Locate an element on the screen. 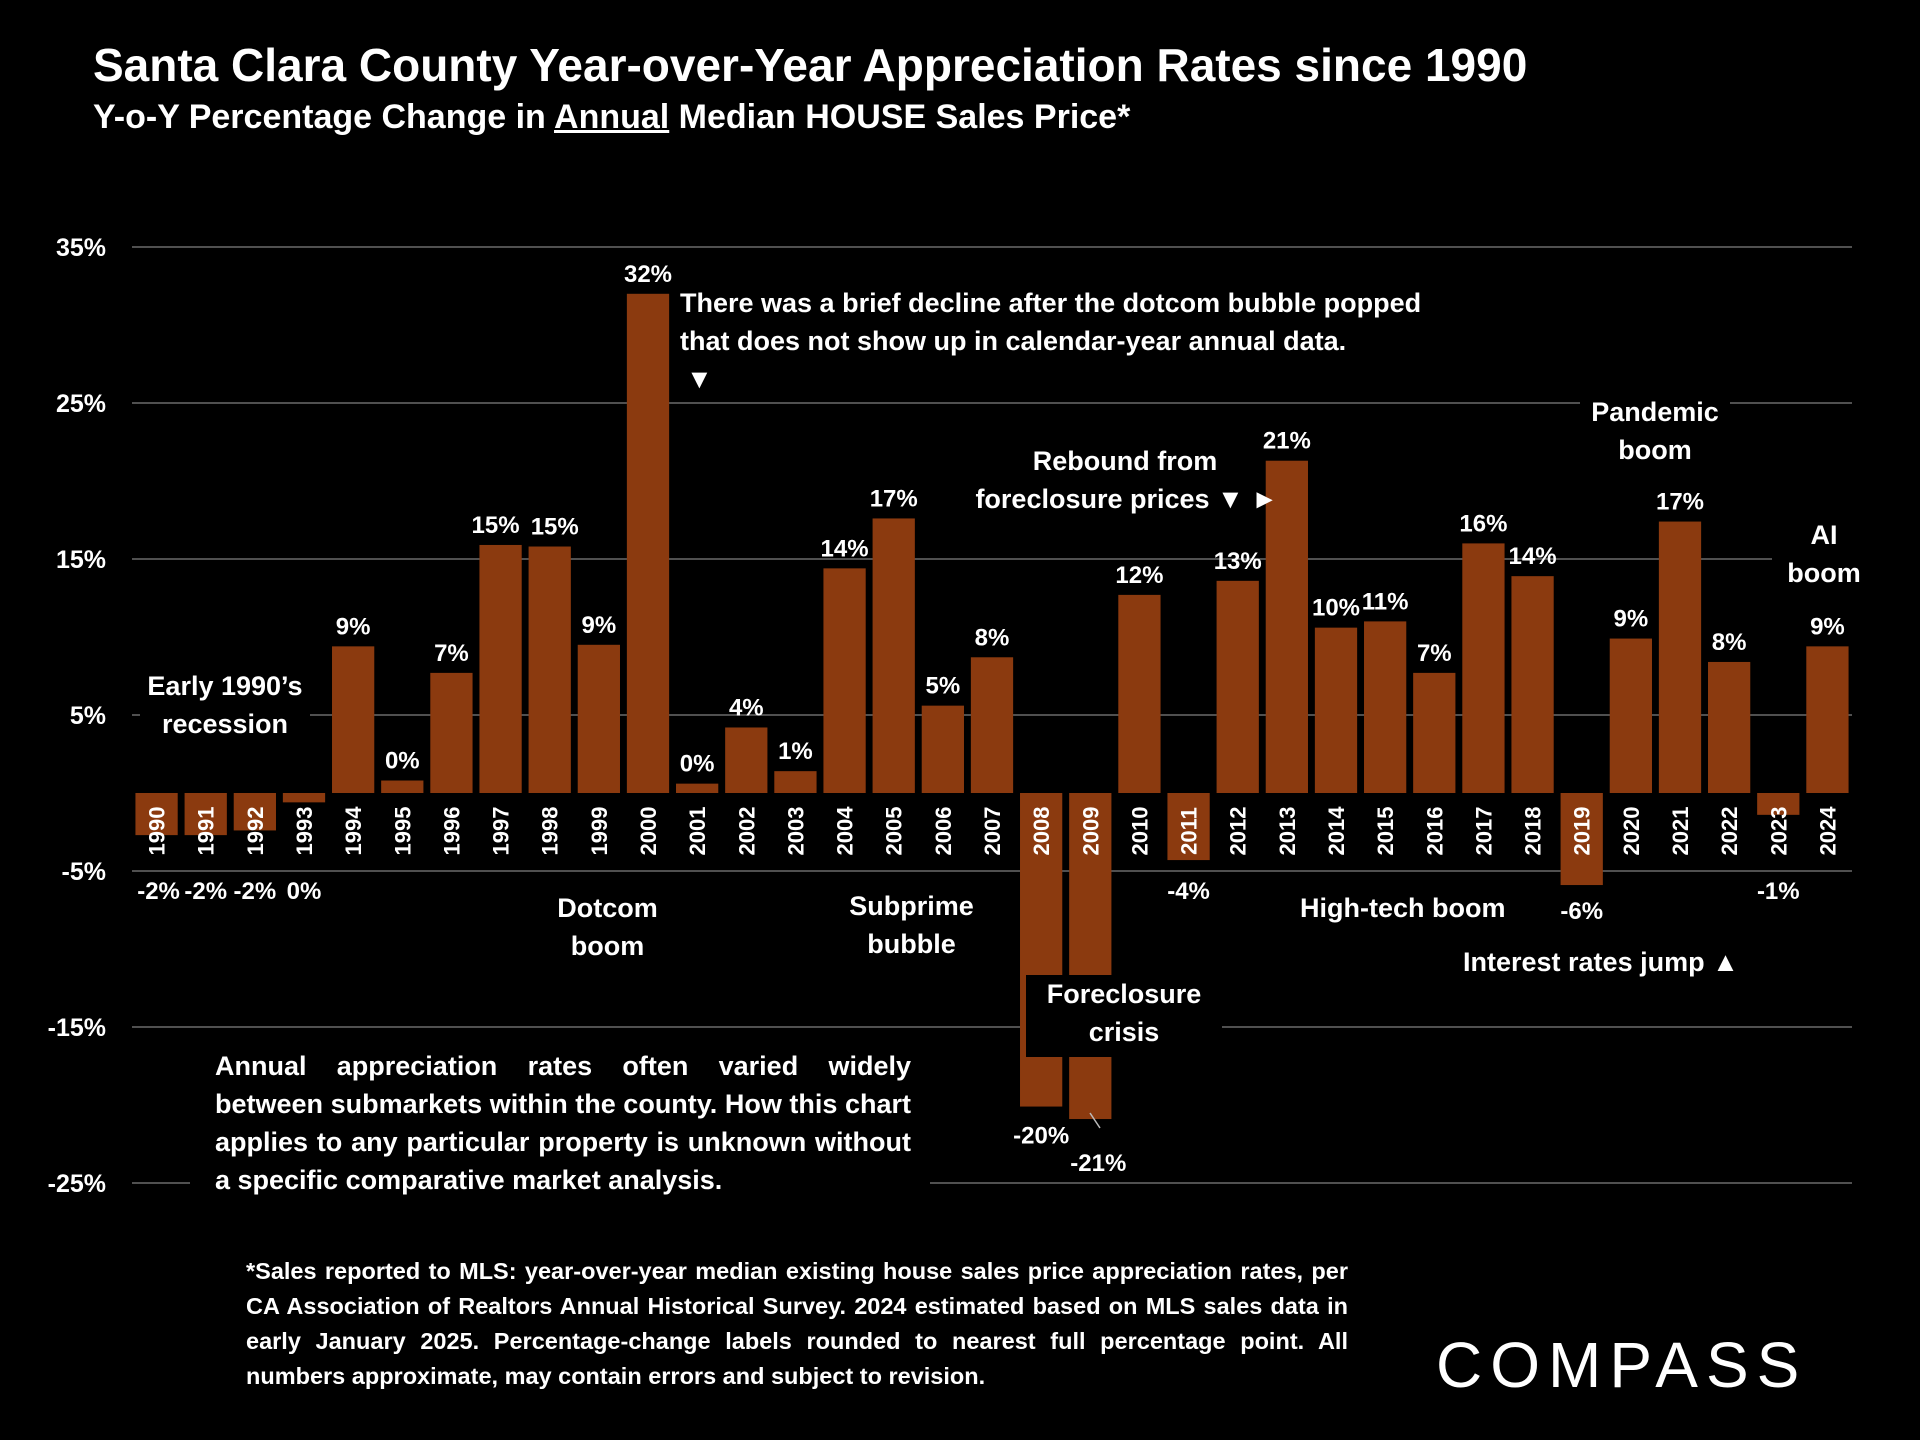 The width and height of the screenshot is (1920, 1440). x-tick-label: 2006 is located at coordinates (943, 831).